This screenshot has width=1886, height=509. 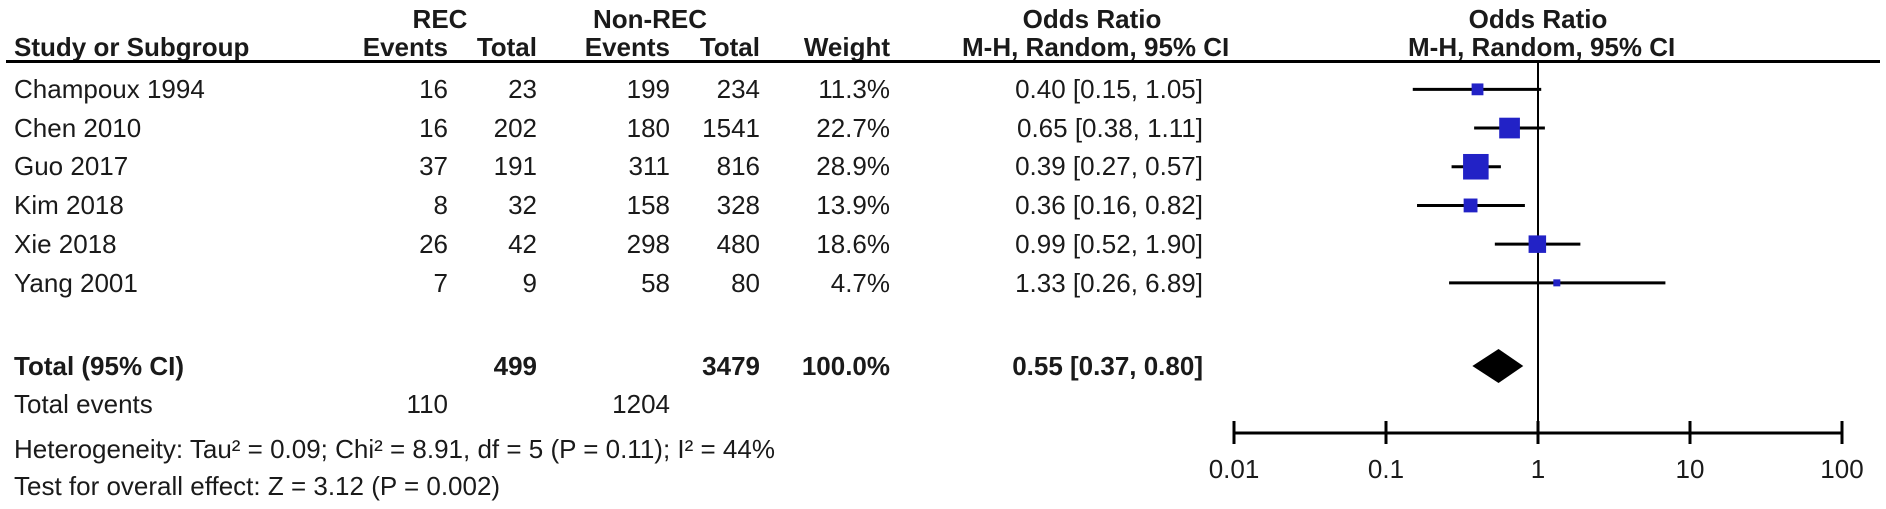 What do you see at coordinates (641, 404) in the screenshot?
I see `total-events-nonrec: 1204` at bounding box center [641, 404].